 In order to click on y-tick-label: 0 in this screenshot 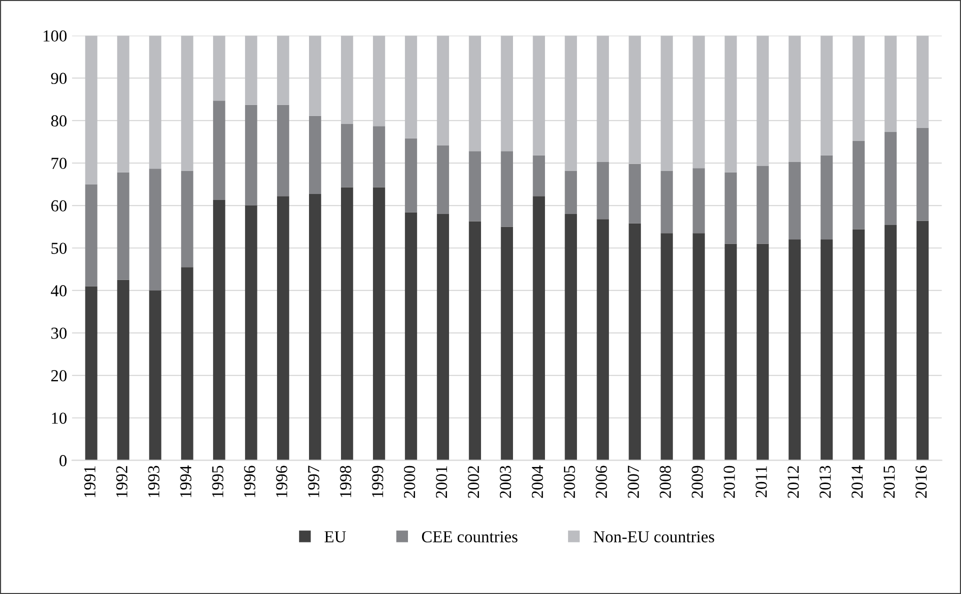, I will do `click(63, 460)`.